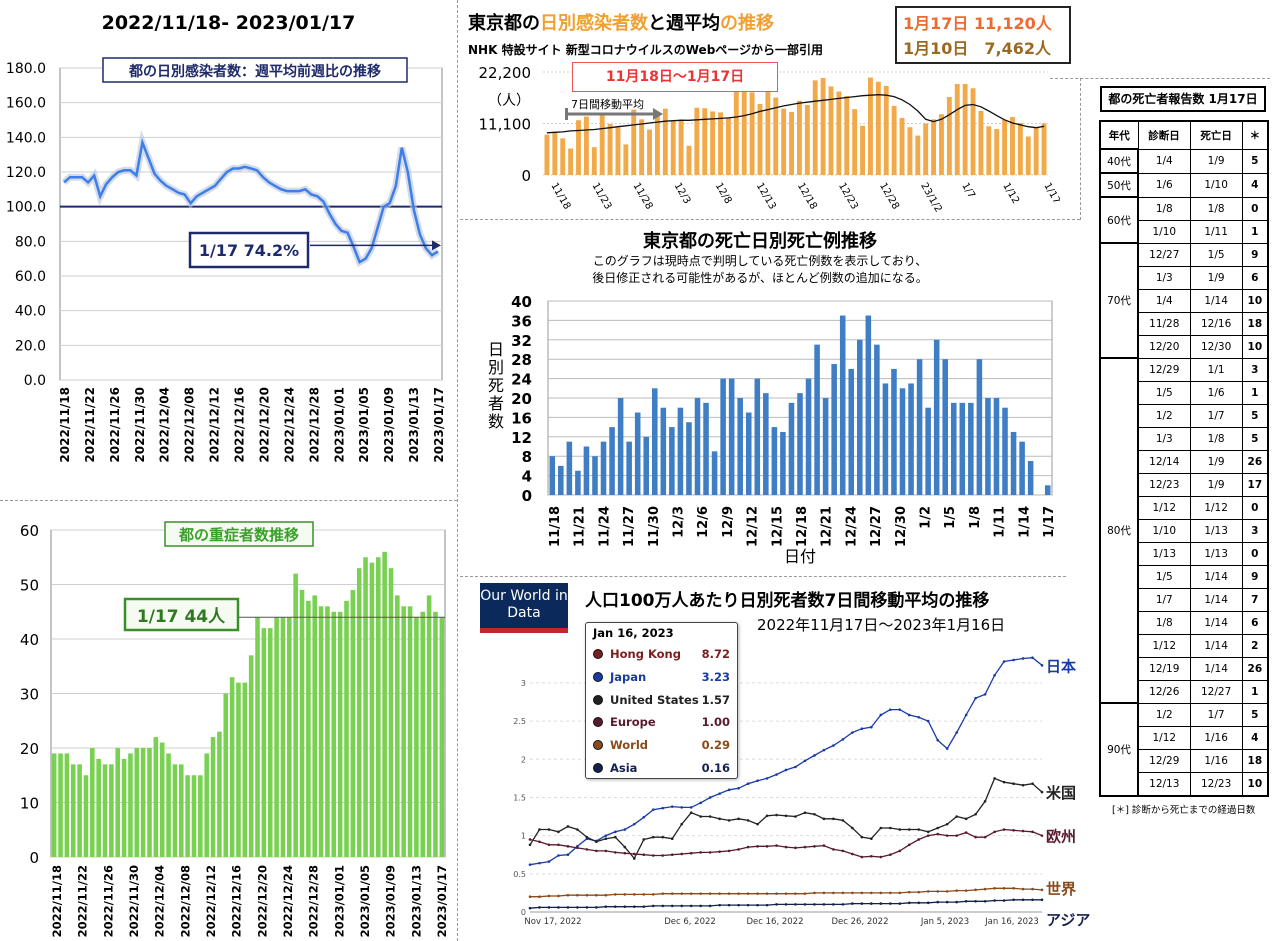 This screenshot has height=941, width=1280. What do you see at coordinates (1061, 837) in the screenshot?
I see `series-label: 欧州` at bounding box center [1061, 837].